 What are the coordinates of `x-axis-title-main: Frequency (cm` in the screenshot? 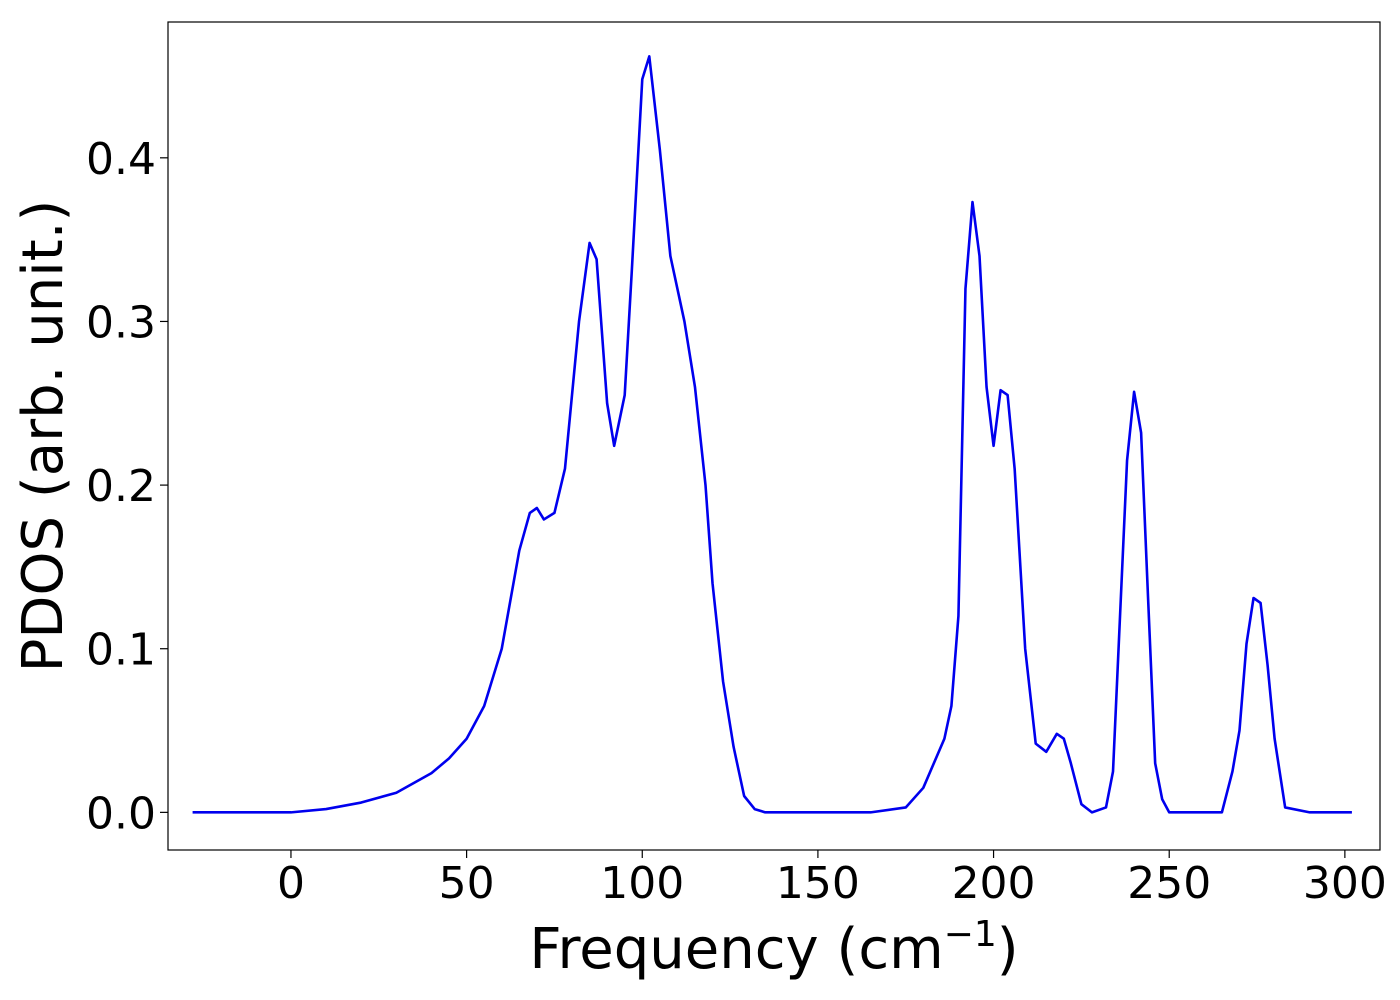 It's located at (736, 949).